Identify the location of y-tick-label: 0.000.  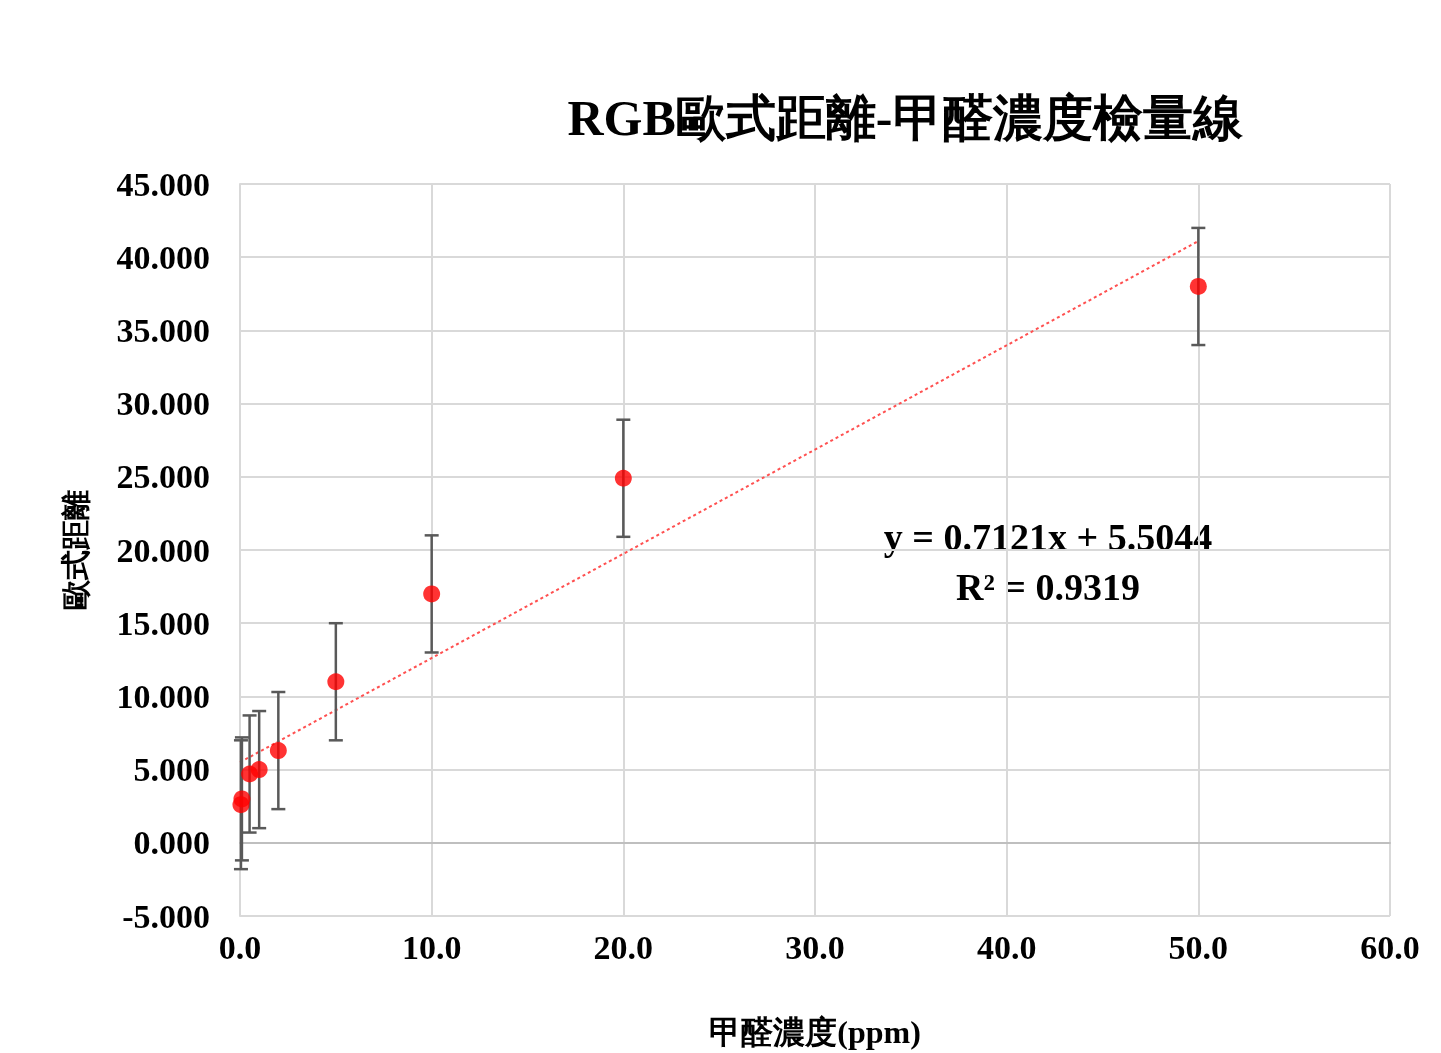
(171, 843).